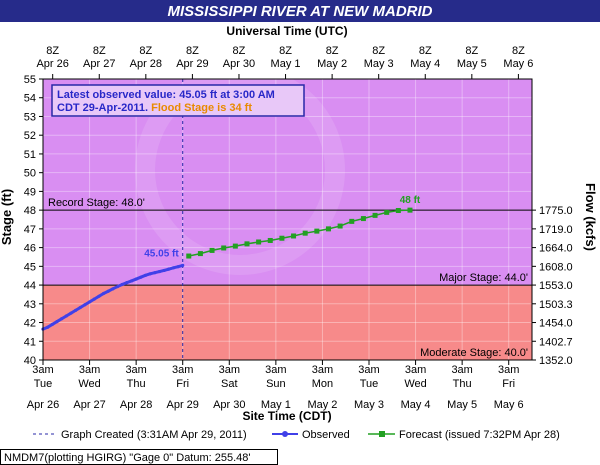 Image resolution: width=600 pixels, height=465 pixels. Describe the element at coordinates (30, 361) in the screenshot. I see `y-tick-label: 40` at that location.